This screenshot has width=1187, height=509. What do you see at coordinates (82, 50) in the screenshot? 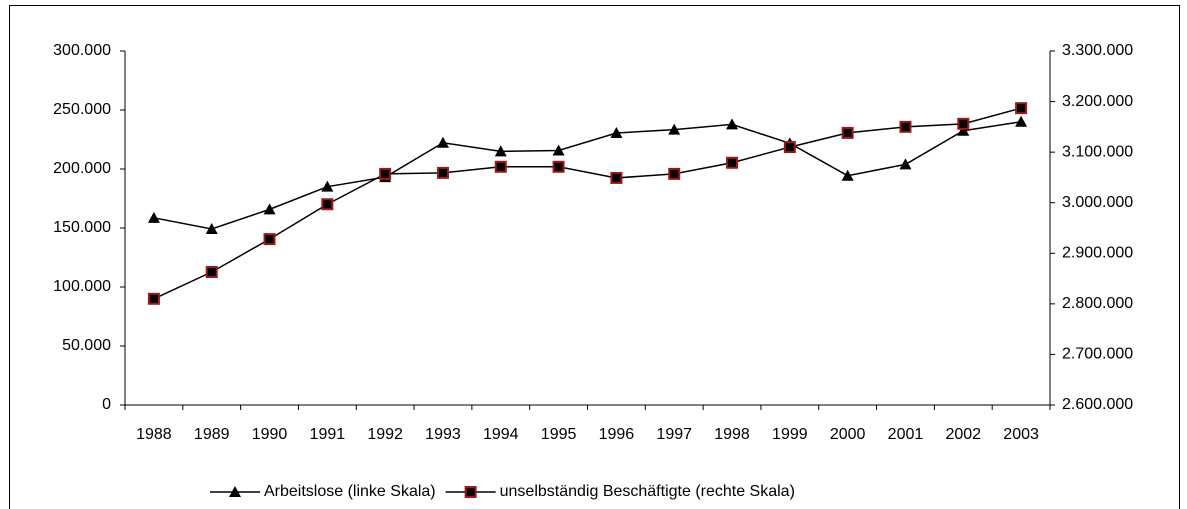
I see `y-tick-label: 300.000` at bounding box center [82, 50].